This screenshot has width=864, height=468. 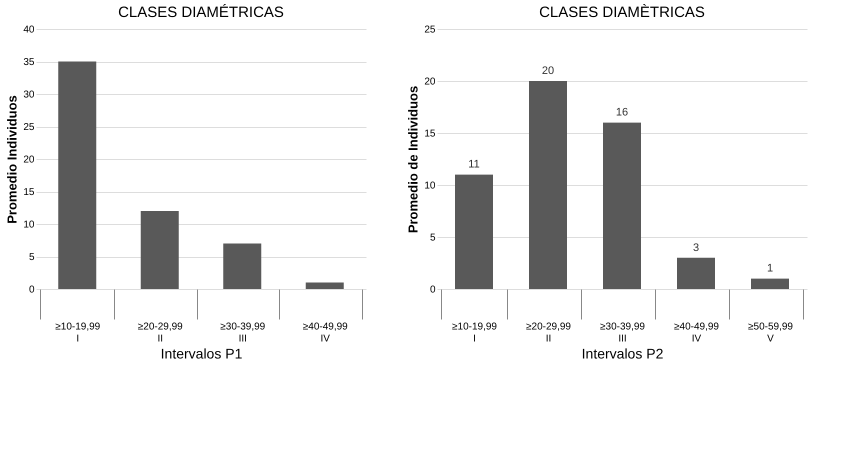 I want to click on data-label: 16, so click(x=622, y=112).